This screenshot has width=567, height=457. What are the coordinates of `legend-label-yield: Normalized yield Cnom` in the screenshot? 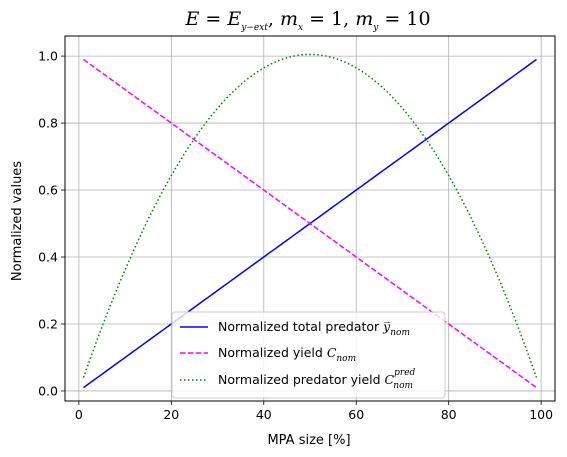 It's located at (287, 354).